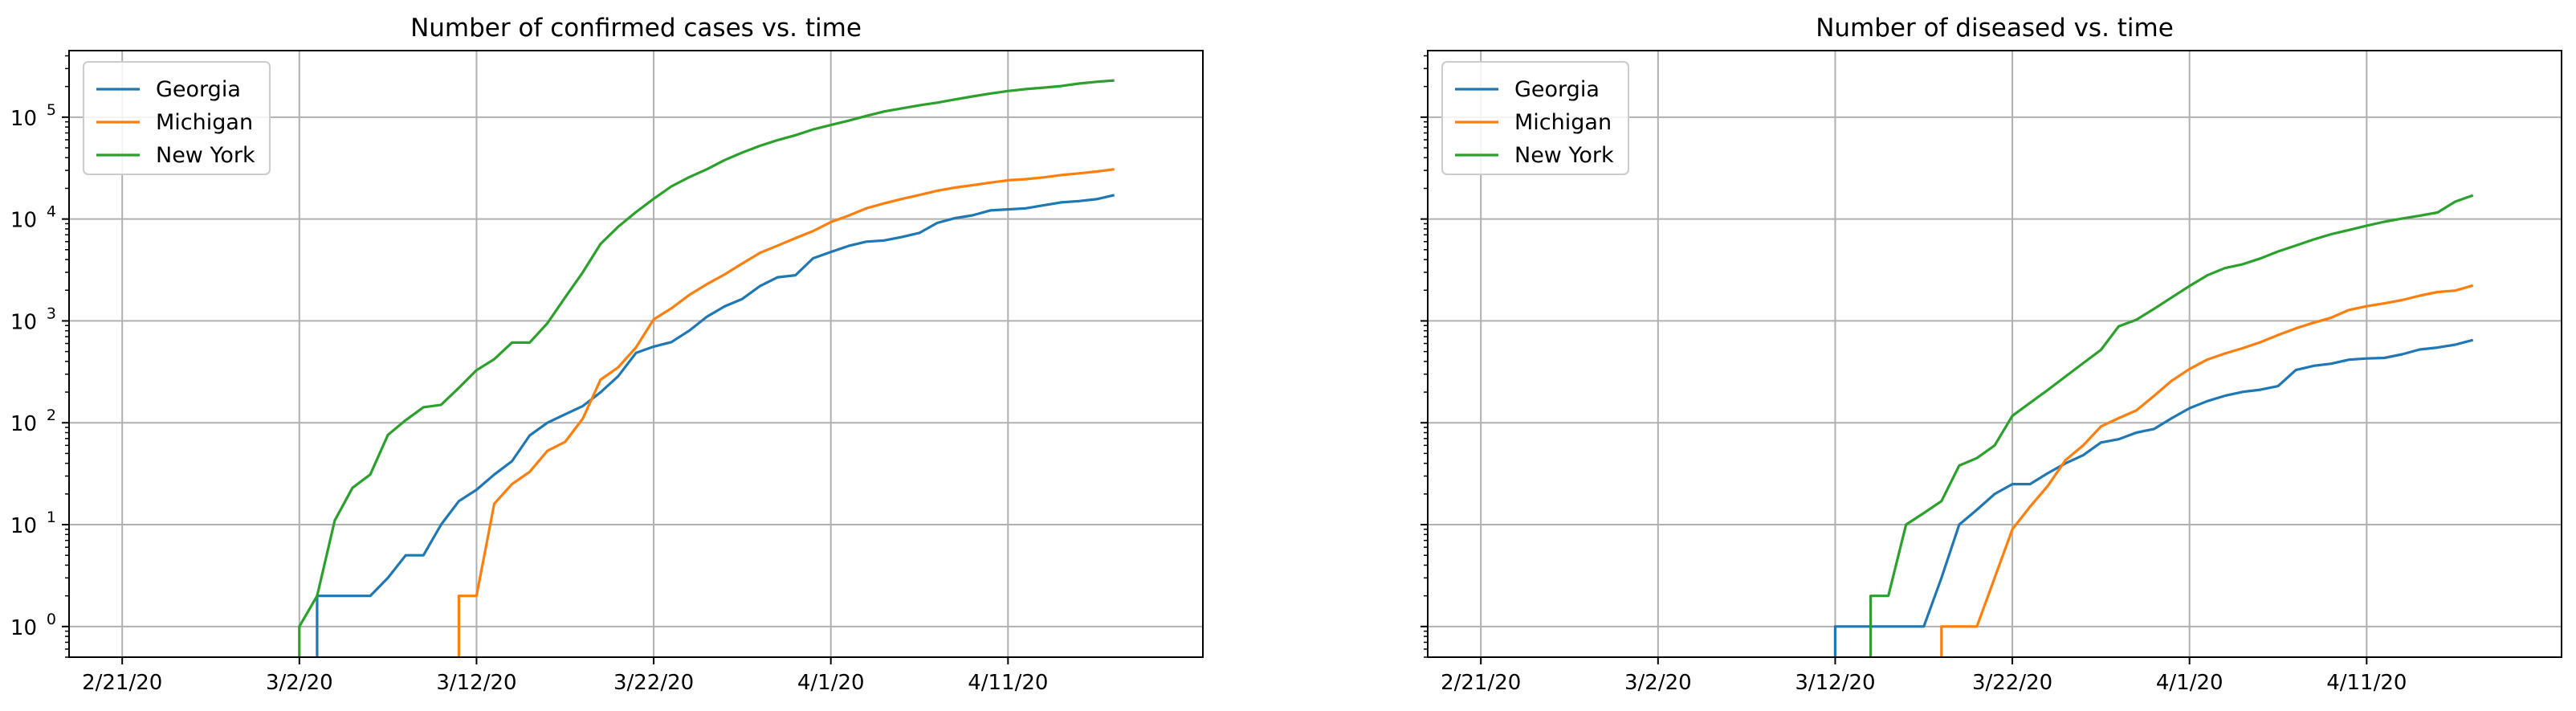 The image size is (2576, 711). What do you see at coordinates (51, 313) in the screenshot?
I see `y-tick-exponent: 3` at bounding box center [51, 313].